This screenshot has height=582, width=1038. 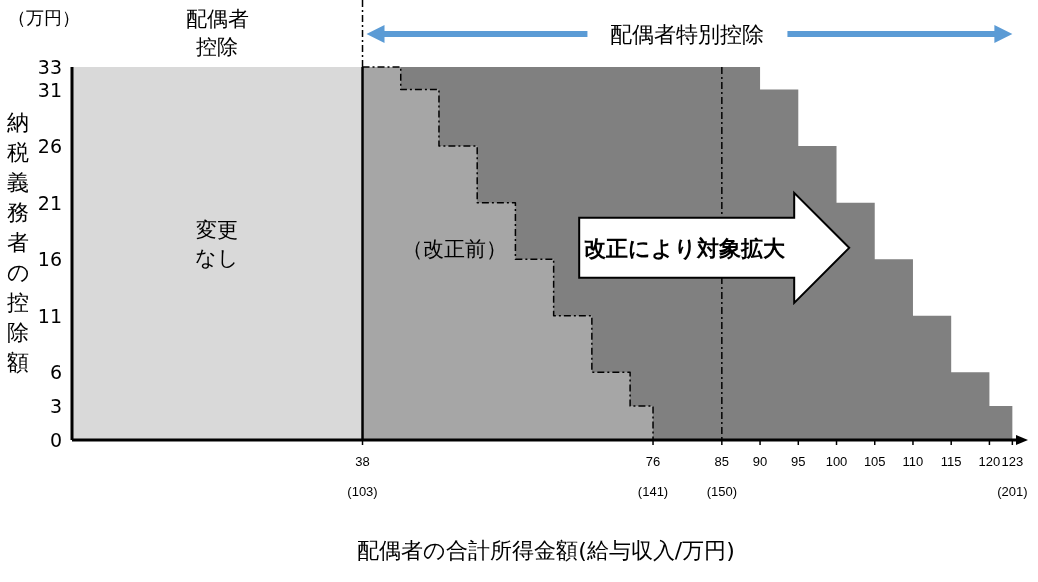 I want to click on x-tick-label: 38 (103), so click(x=362, y=476).